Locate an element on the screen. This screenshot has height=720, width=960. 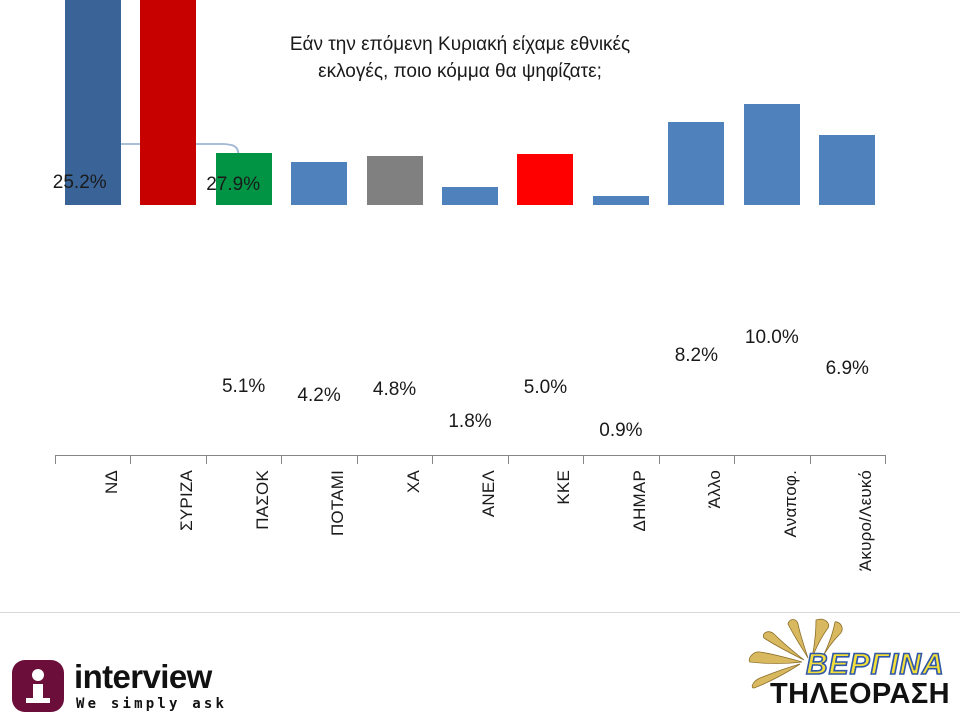
bar-ΝΔ is located at coordinates (92, 102).